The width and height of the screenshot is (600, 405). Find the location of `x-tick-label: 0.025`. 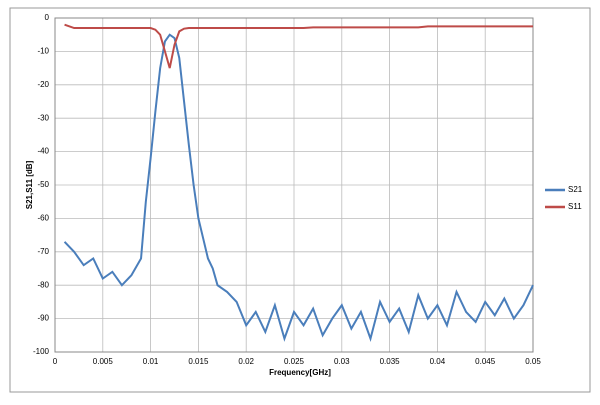

x-tick-label: 0.025 is located at coordinates (294, 361).